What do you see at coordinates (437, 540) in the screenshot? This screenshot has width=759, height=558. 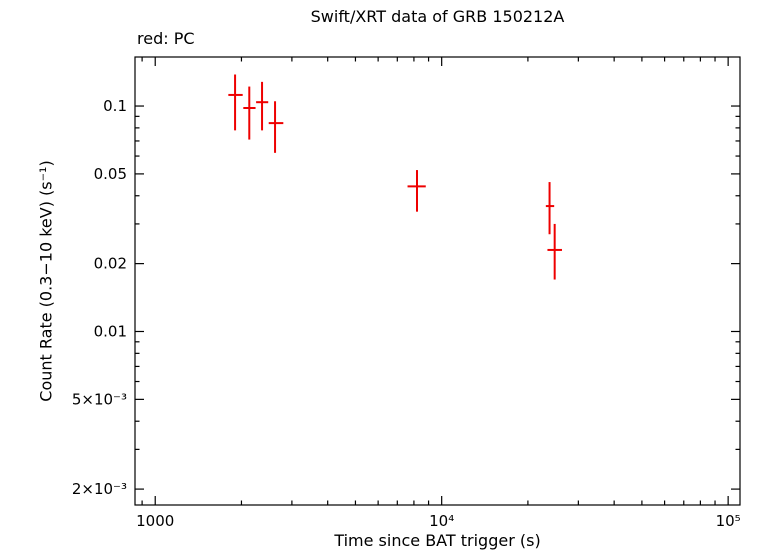 I see `x-axis-label: Time since BAT trigger (s)` at bounding box center [437, 540].